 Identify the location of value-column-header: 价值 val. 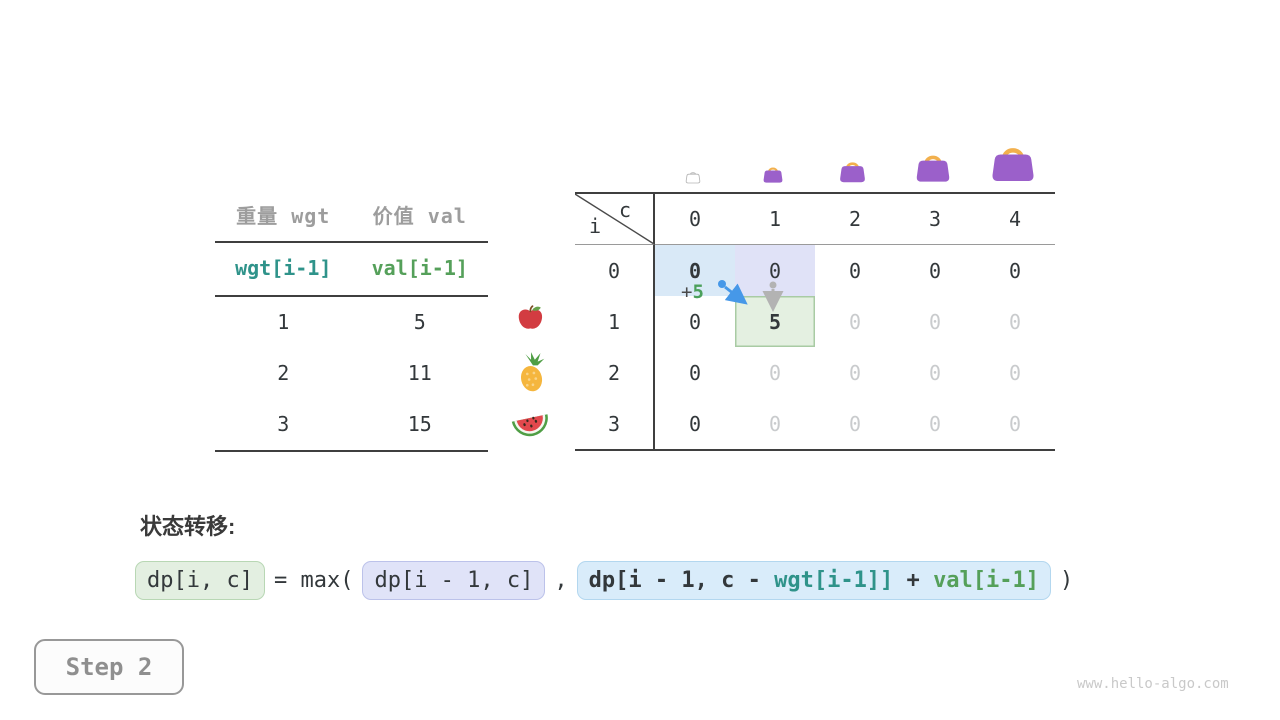
(419, 216).